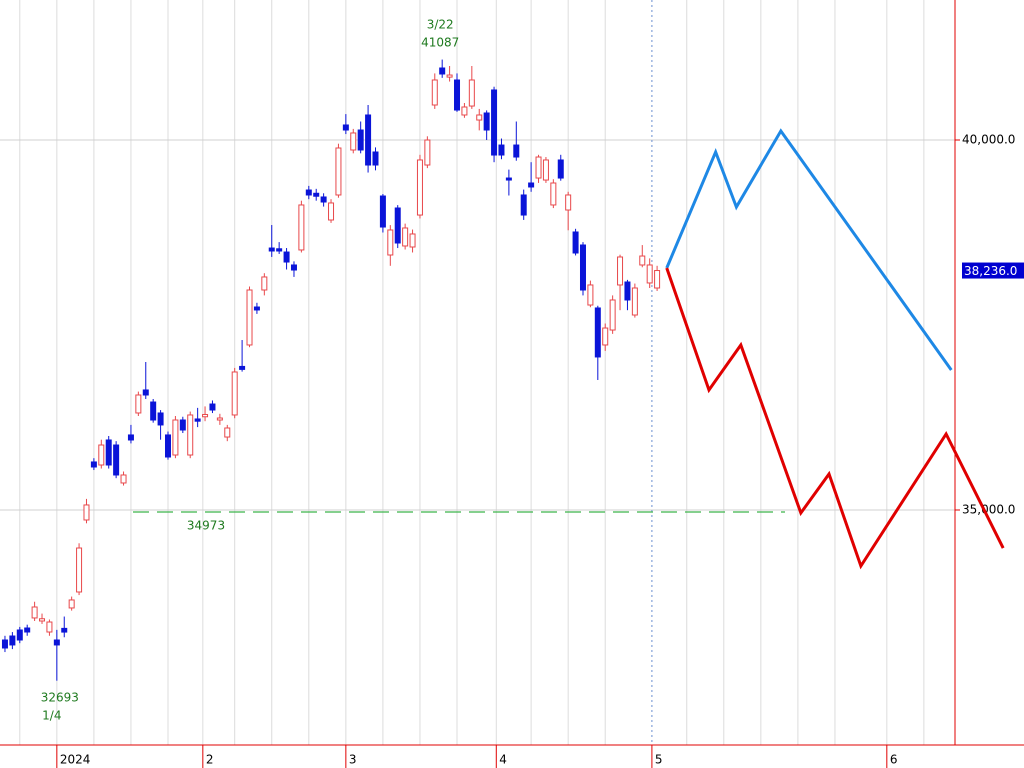 The image size is (1024, 768). Describe the element at coordinates (988, 140) in the screenshot. I see `y-tick-label: 40,000.0` at that location.